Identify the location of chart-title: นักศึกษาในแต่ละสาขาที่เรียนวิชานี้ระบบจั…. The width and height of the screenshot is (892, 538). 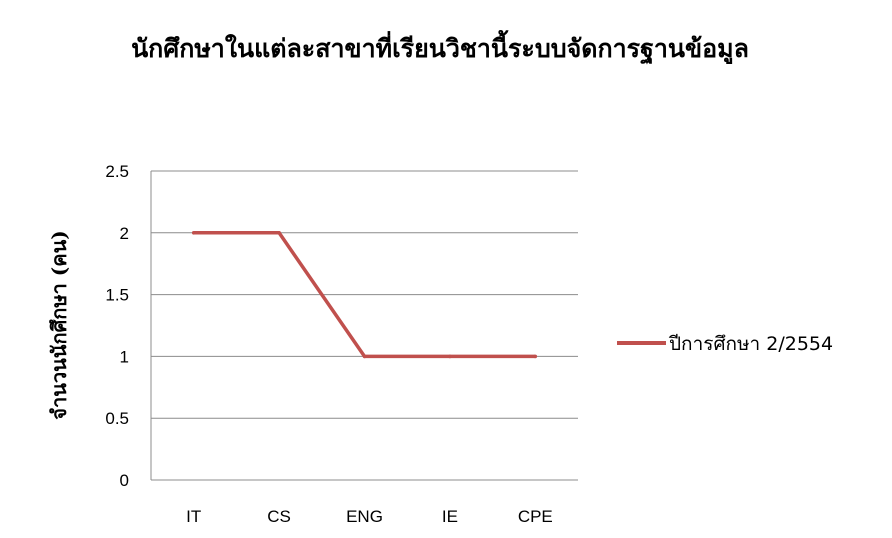
(440, 47).